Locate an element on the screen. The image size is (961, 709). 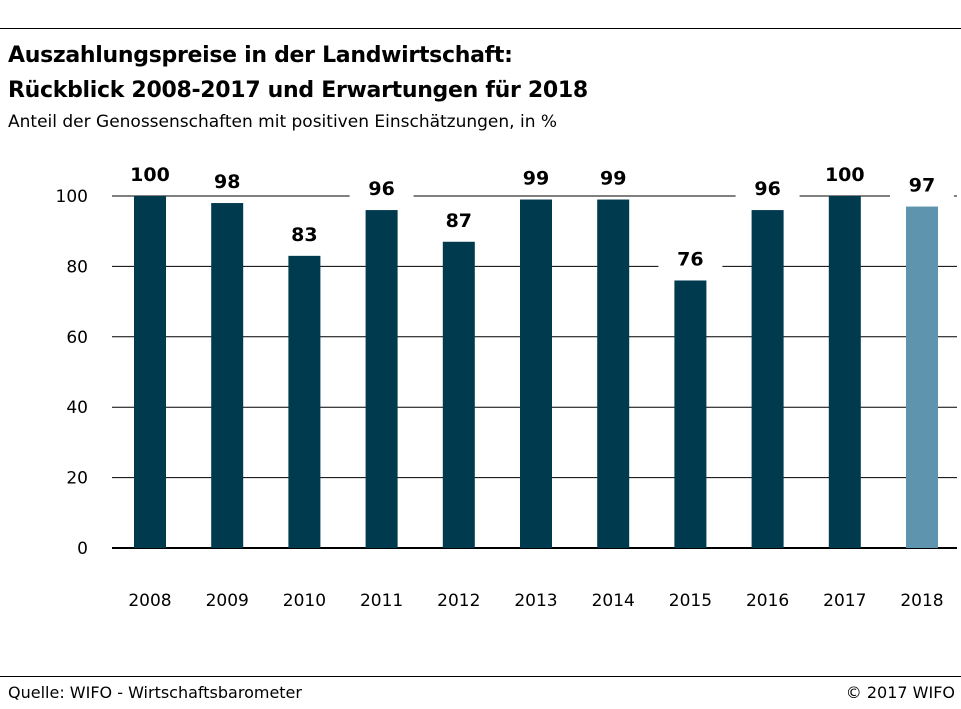
x-tick-label: 2018 is located at coordinates (921, 601).